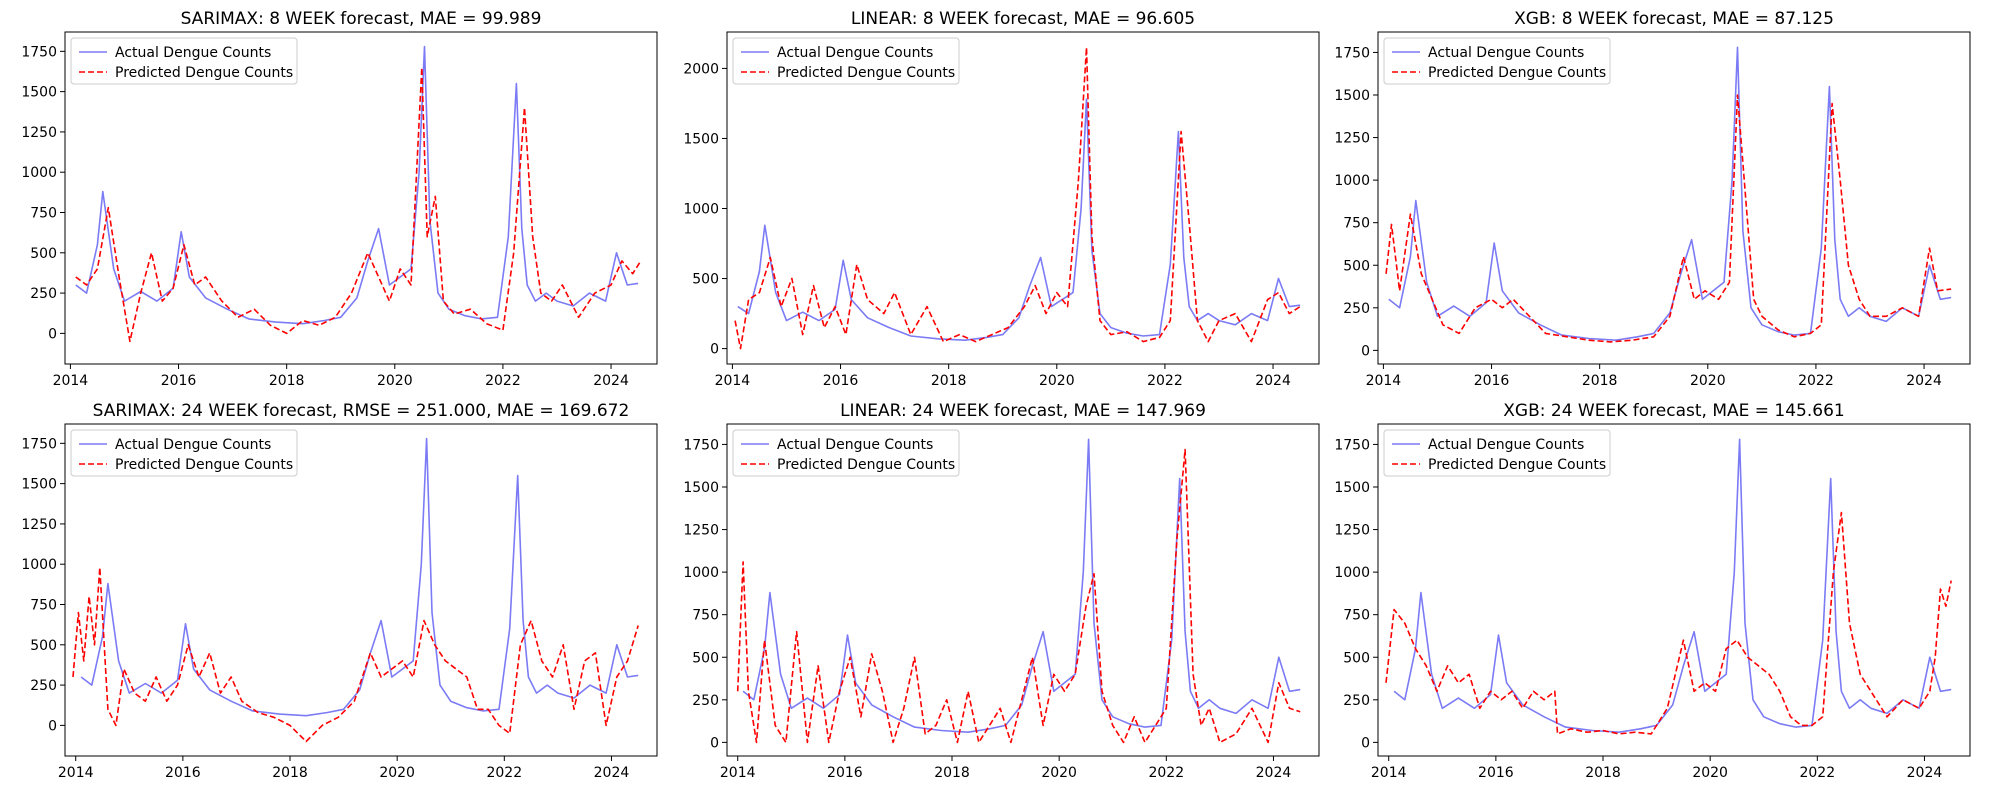  What do you see at coordinates (1023, 411) in the screenshot?
I see `chart-title: LINEAR: 24 WEEK forecast, MAE = 147.969` at bounding box center [1023, 411].